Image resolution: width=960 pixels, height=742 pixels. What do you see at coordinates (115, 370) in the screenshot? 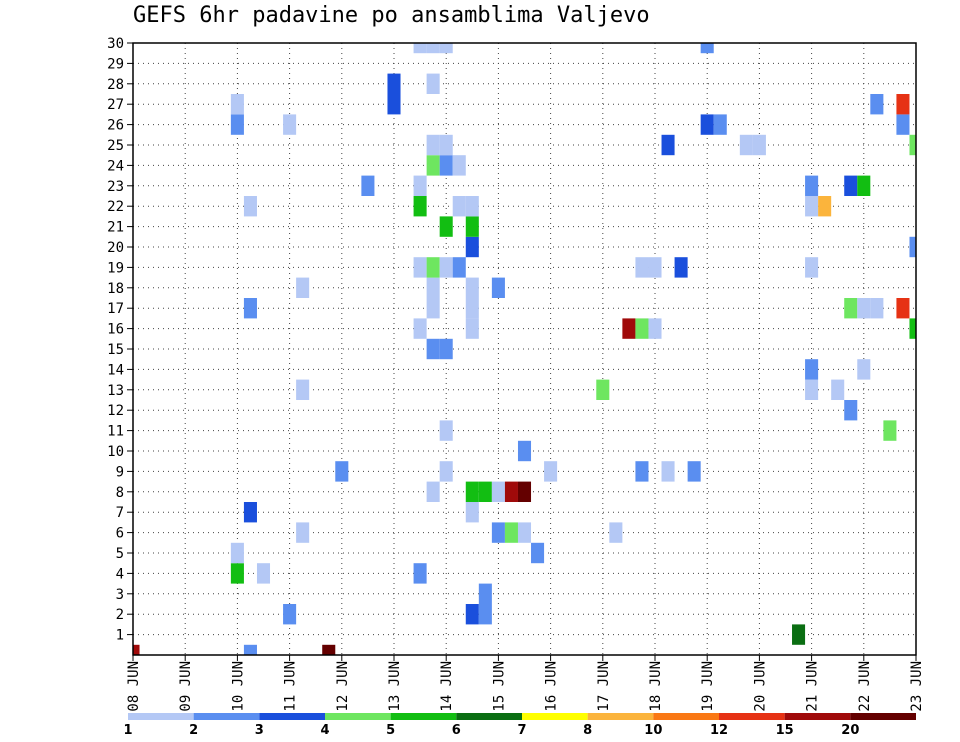
I see `y-tick-label: 14` at bounding box center [115, 370].